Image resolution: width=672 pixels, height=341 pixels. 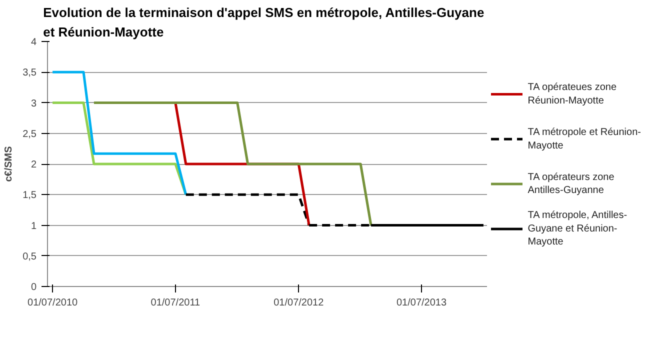 What do you see at coordinates (29, 196) in the screenshot?
I see `y-tick-label: 1,5` at bounding box center [29, 196].